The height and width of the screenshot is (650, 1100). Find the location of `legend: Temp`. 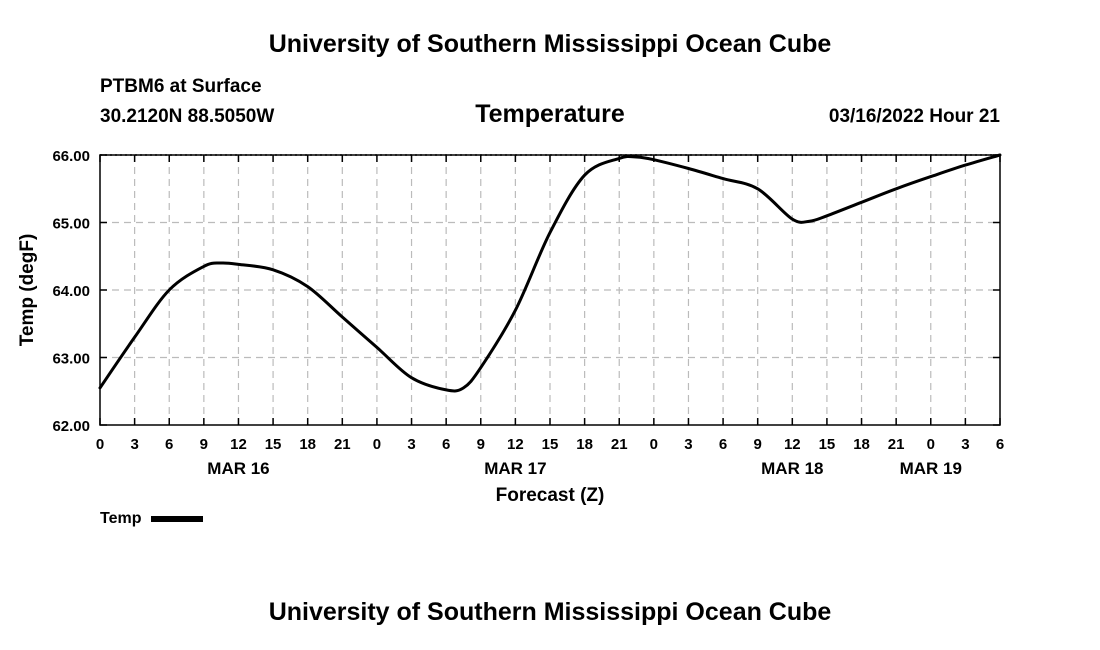

legend: Temp is located at coordinates (152, 519).